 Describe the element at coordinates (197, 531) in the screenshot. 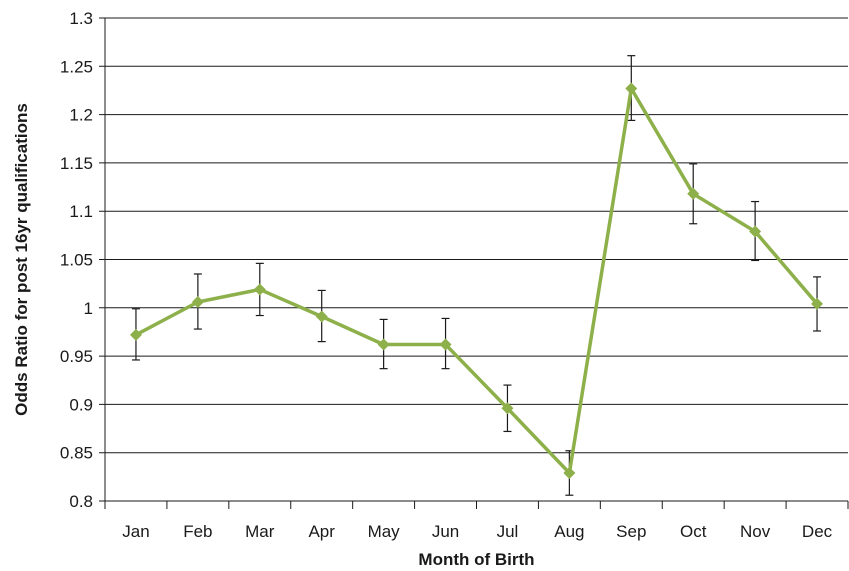

I see `x-tick-label: Feb` at that location.